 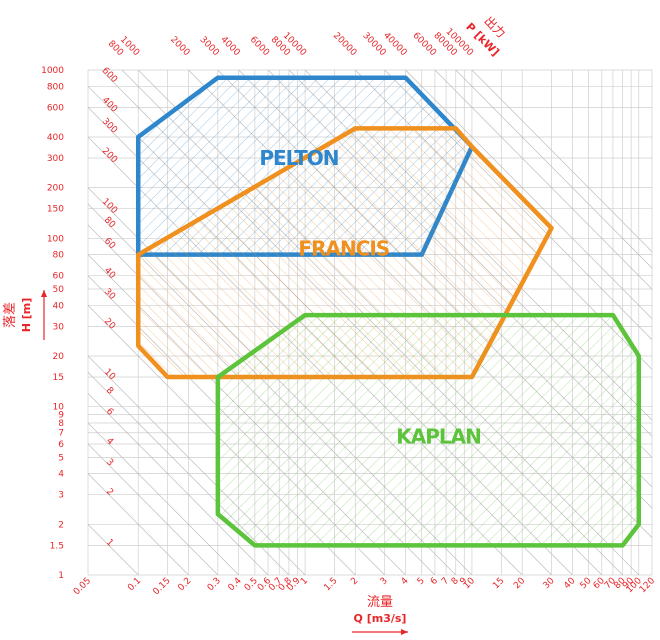 What do you see at coordinates (55, 210) in the screenshot?
I see `y-tick-label: 150` at bounding box center [55, 210].